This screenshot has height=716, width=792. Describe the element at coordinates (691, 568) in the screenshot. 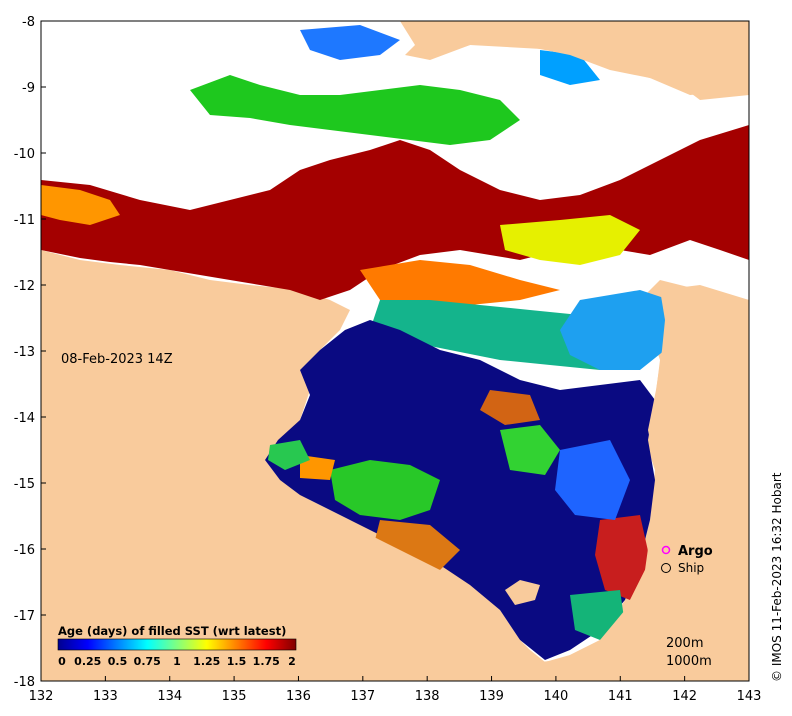

I see `ship-legend-label: Ship` at that location.